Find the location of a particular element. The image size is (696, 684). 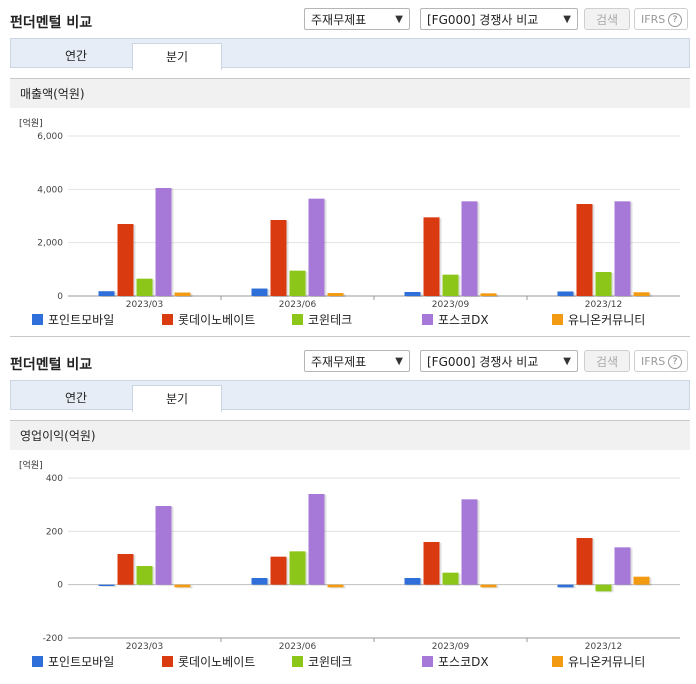

ifrs-label: IFRS is located at coordinates (653, 361).